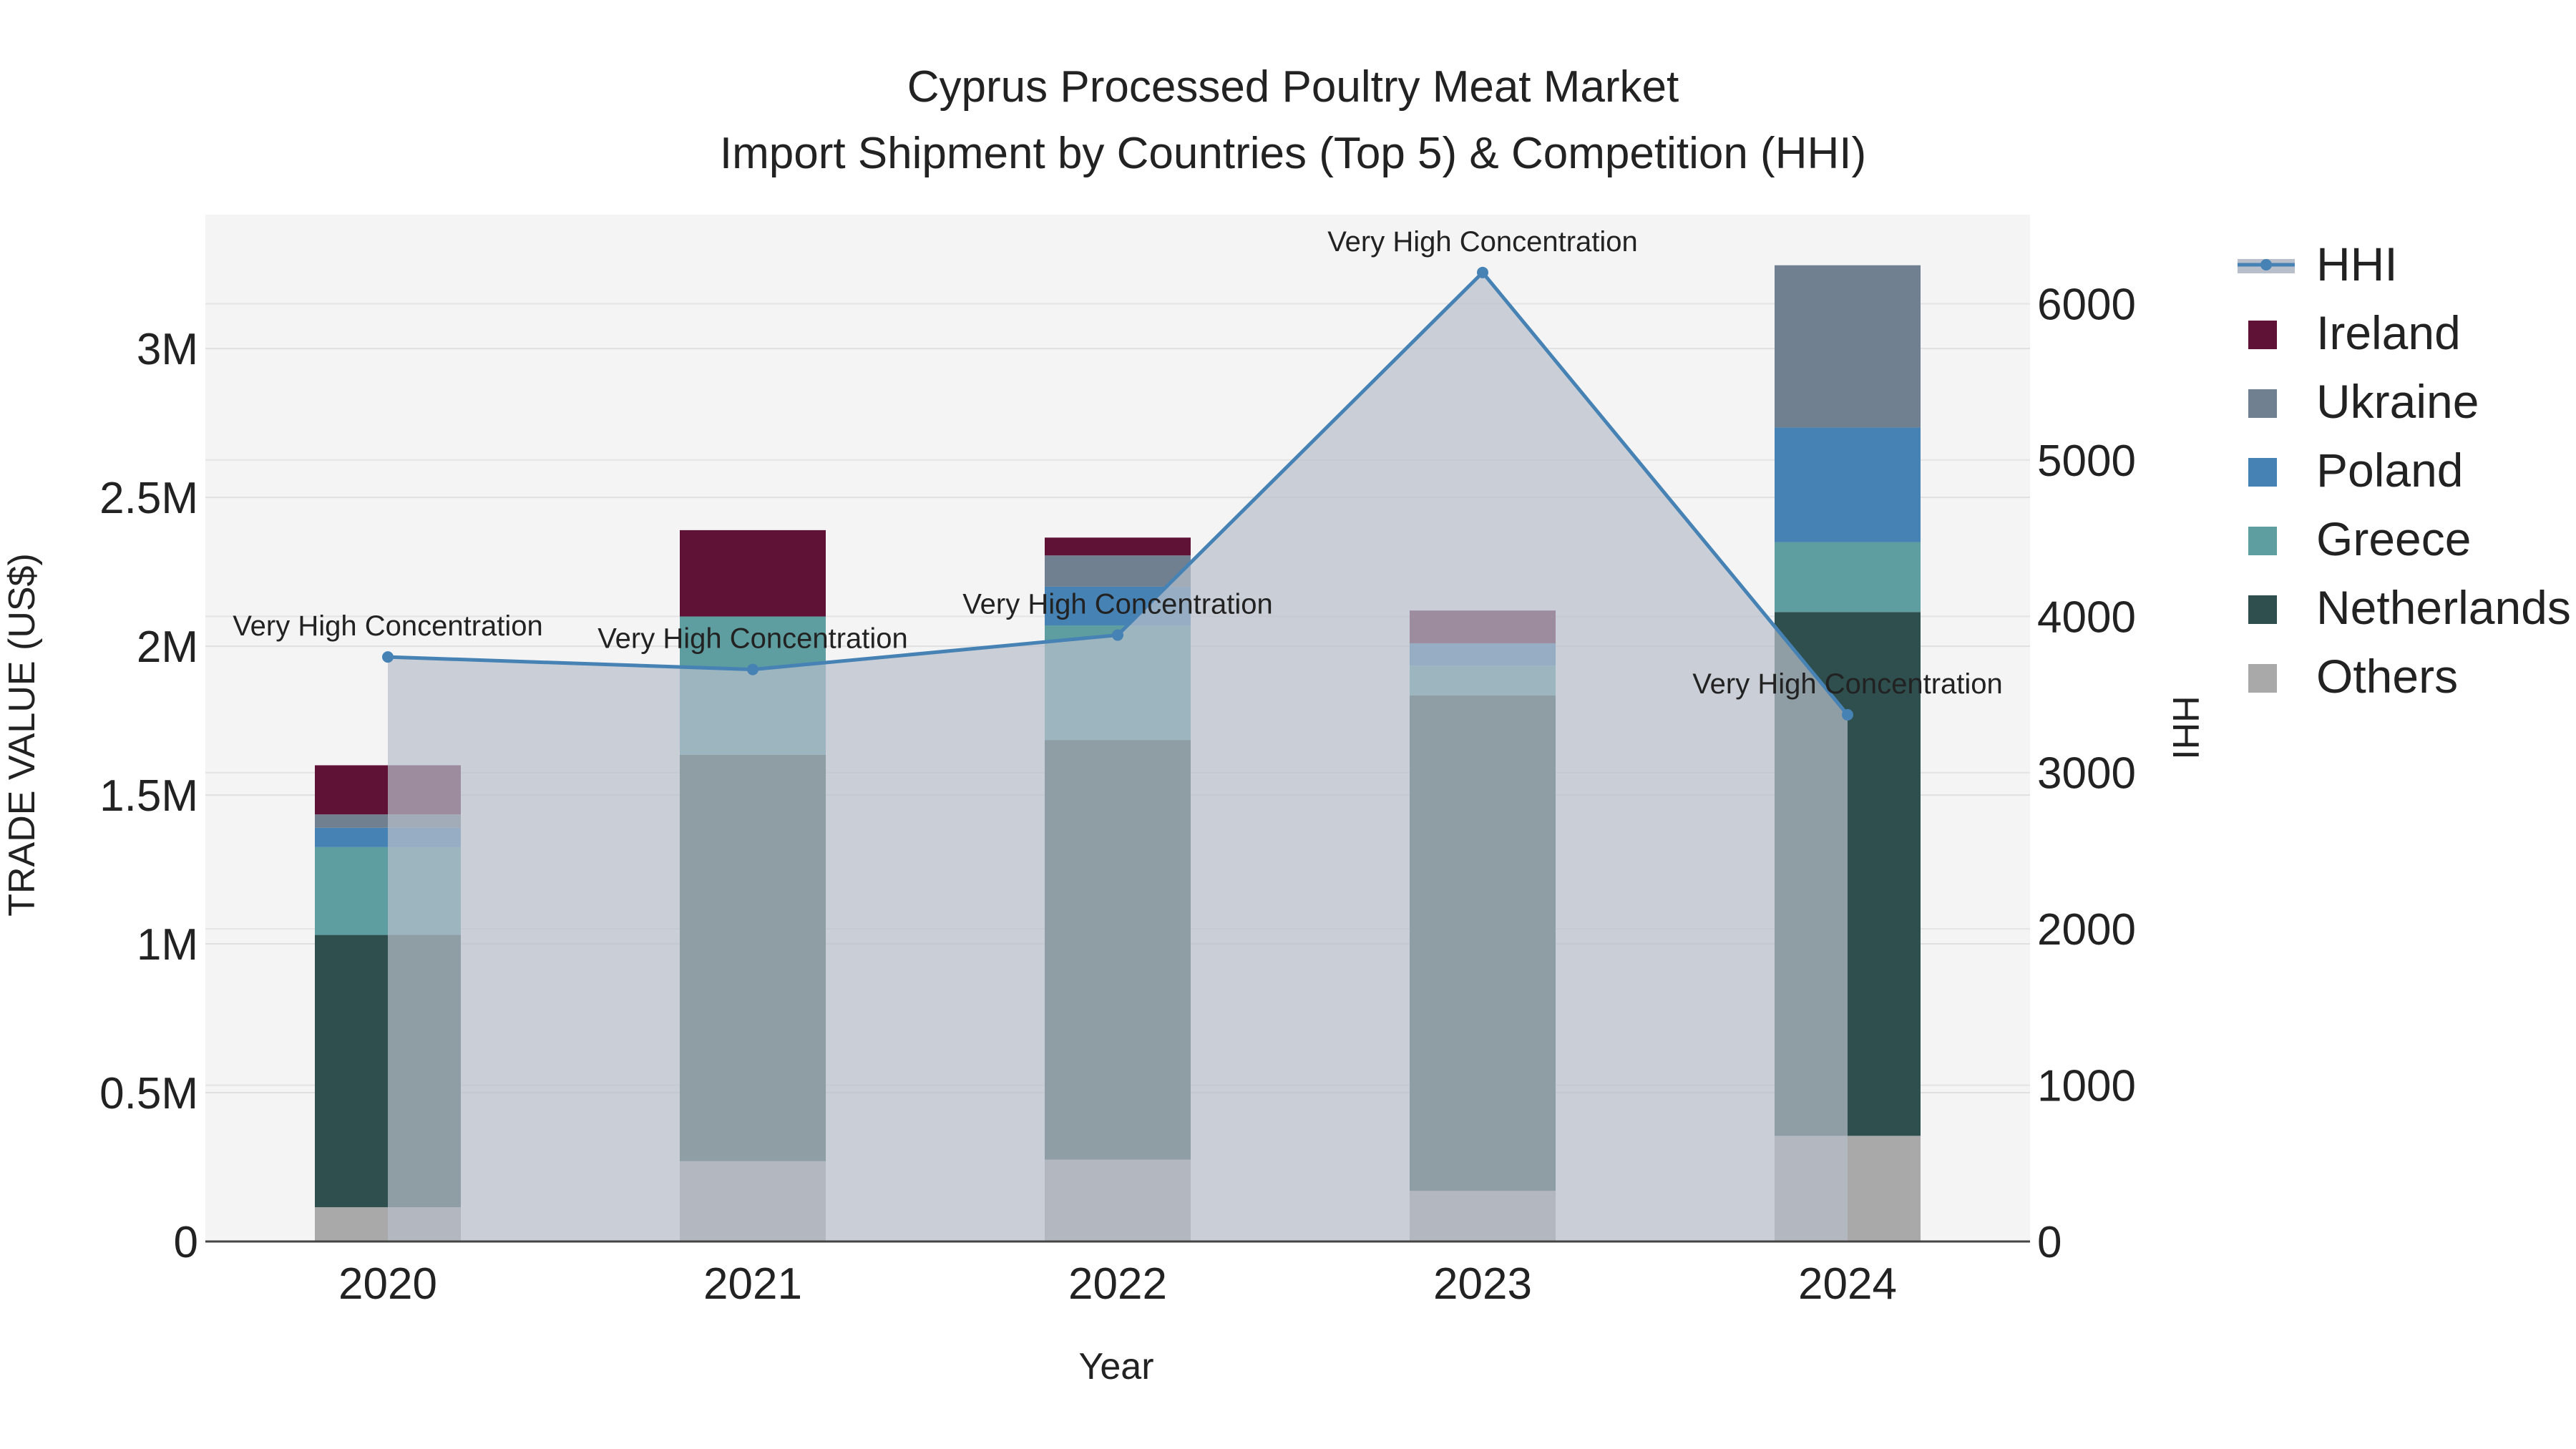  I want to click on legend-swatch-netherlands, so click(2262, 609).